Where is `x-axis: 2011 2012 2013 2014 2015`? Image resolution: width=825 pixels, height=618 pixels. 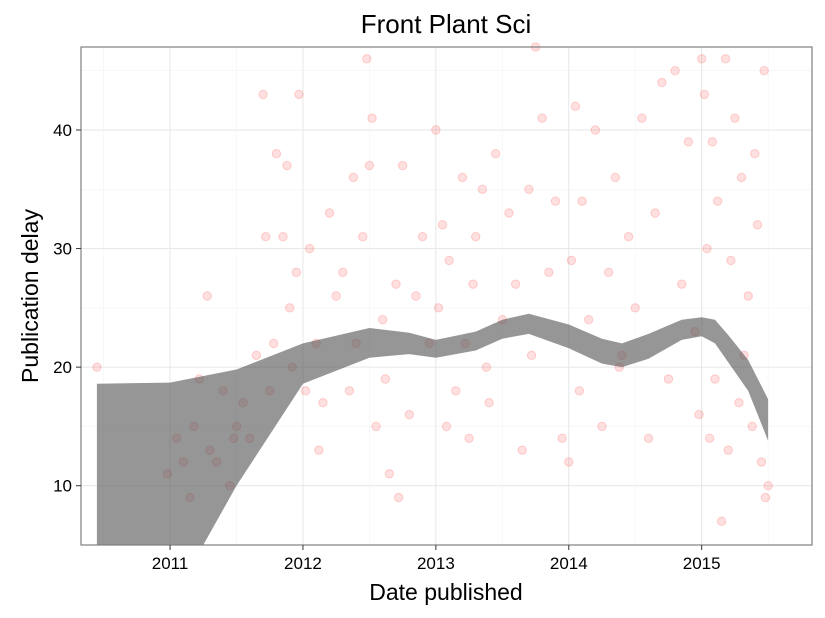 x-axis: 2011 2012 2013 2014 2015 is located at coordinates (436, 559).